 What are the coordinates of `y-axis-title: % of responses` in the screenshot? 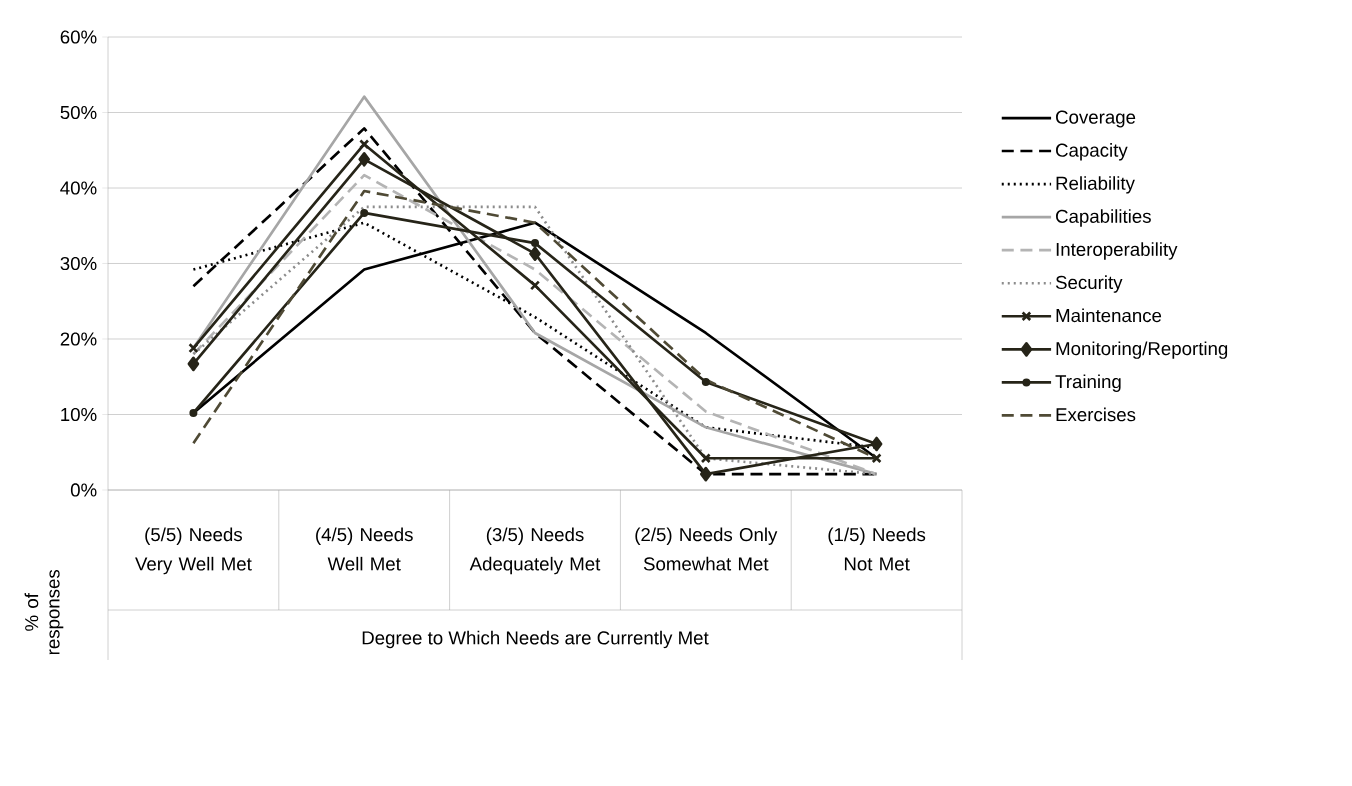 It's located at (44, 612).